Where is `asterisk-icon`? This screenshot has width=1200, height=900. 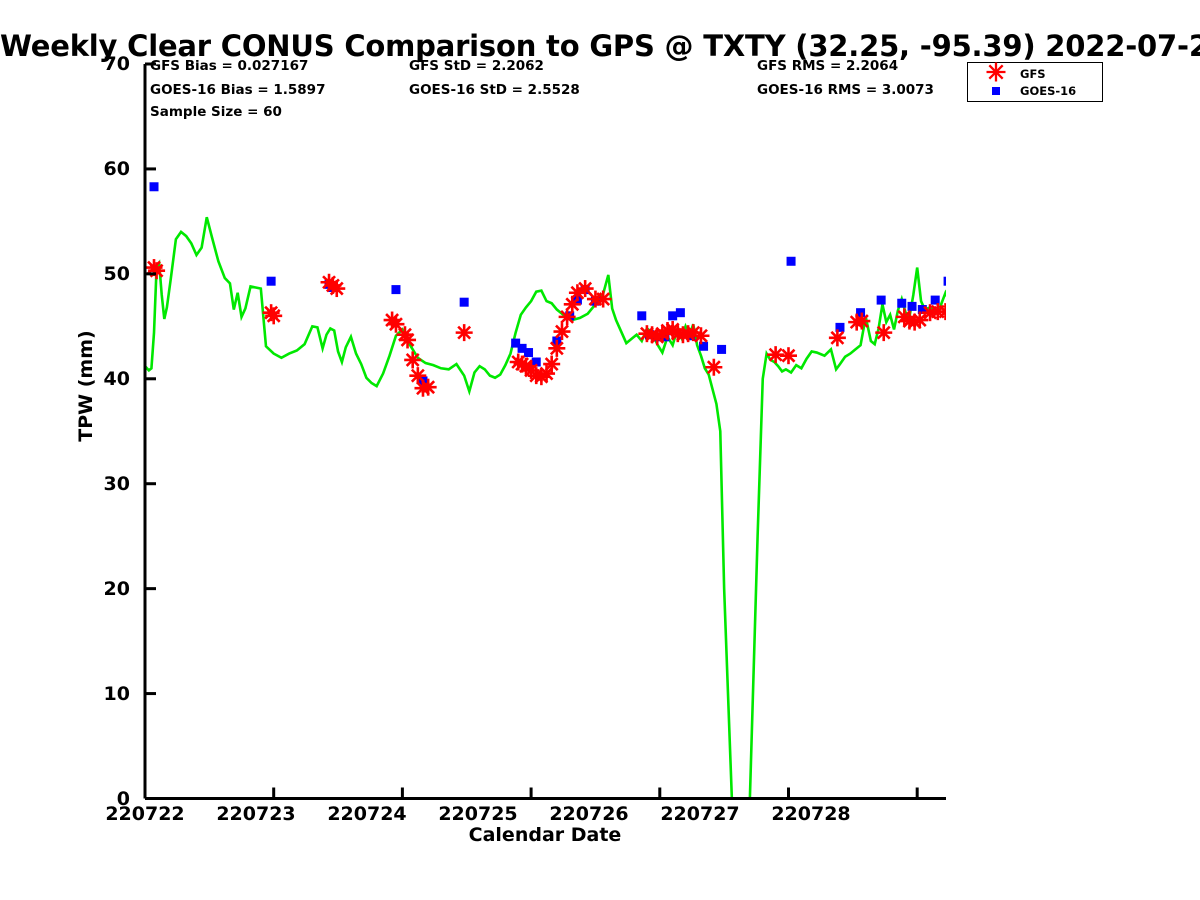 asterisk-icon is located at coordinates (996, 74).